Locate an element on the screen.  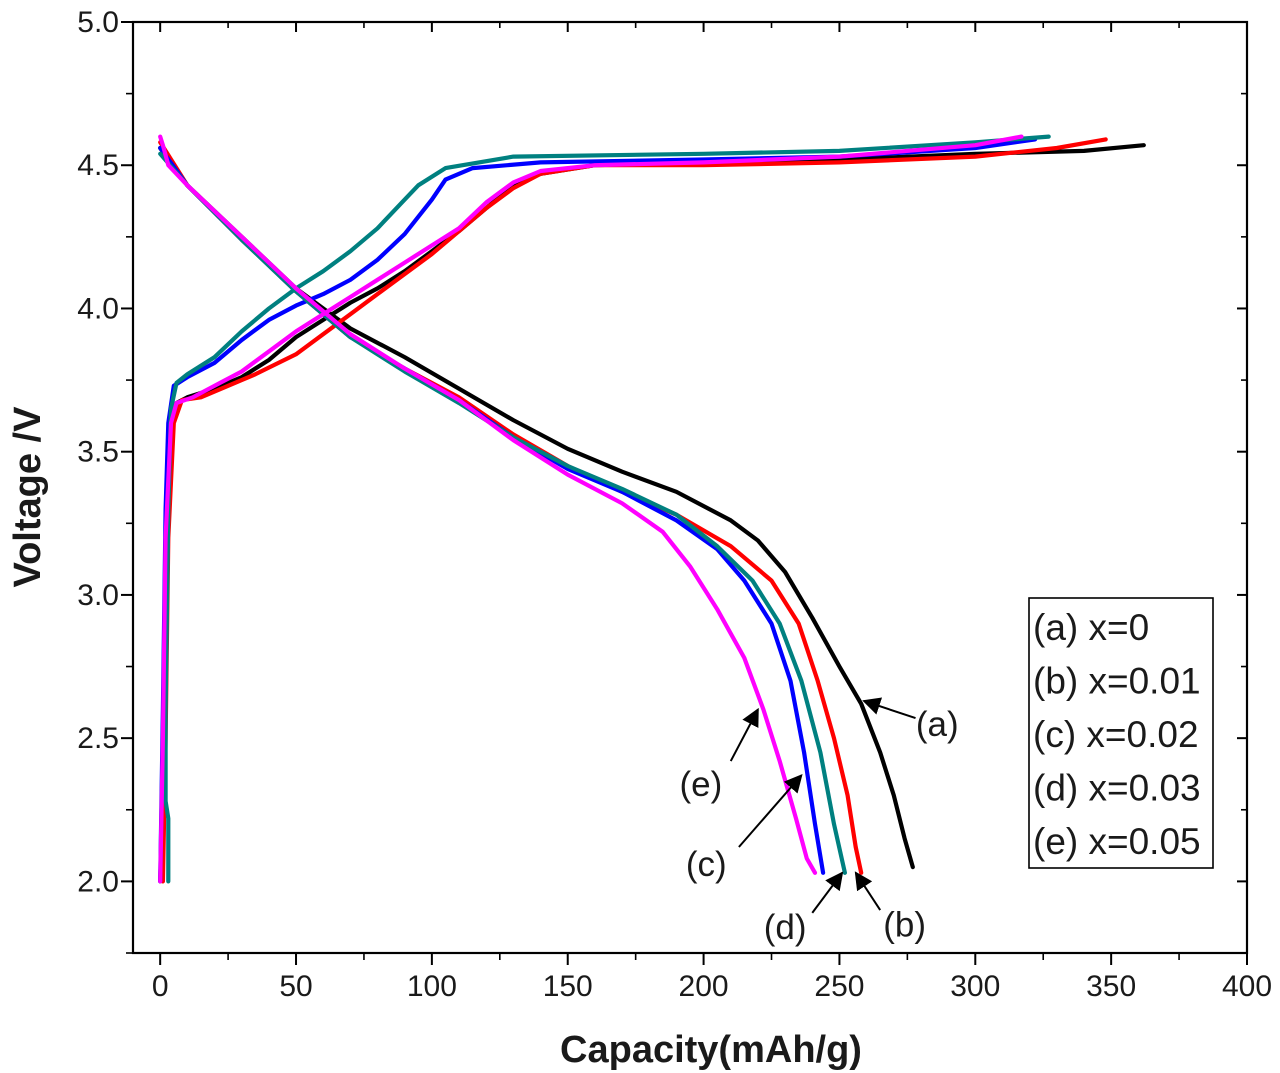
annotation-layer: (a) (b) (c) (d) (e) is located at coordinates (819, 822).